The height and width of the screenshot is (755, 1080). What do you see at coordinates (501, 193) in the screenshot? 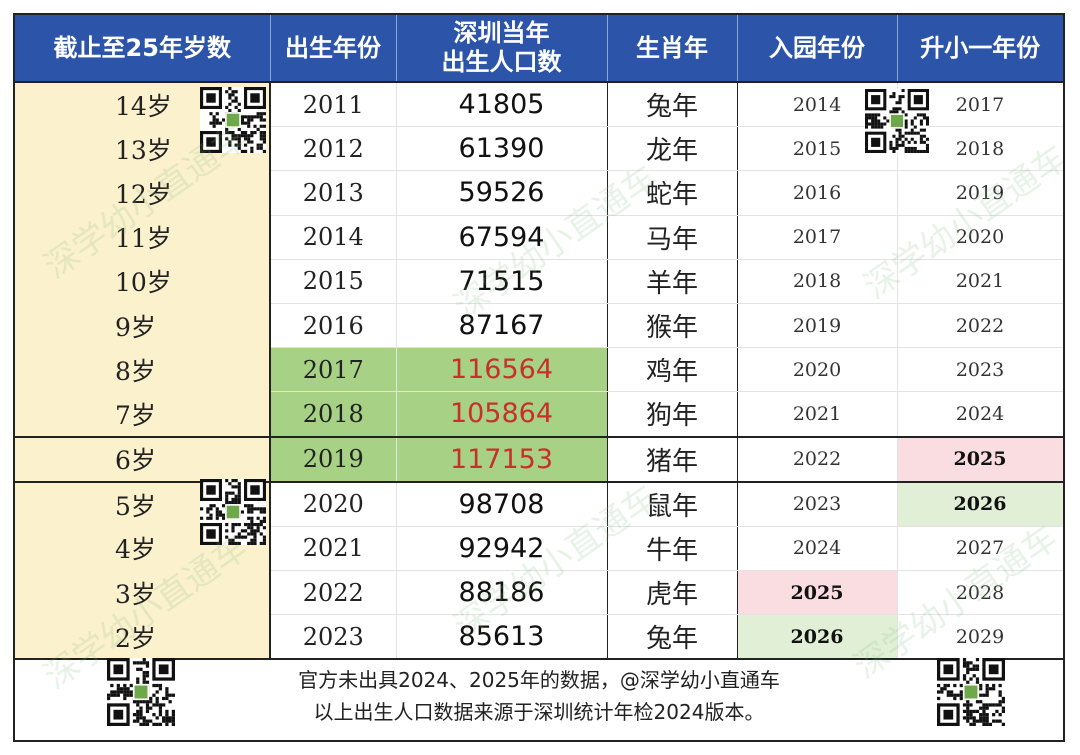
I see `population-cell: 59526` at bounding box center [501, 193].